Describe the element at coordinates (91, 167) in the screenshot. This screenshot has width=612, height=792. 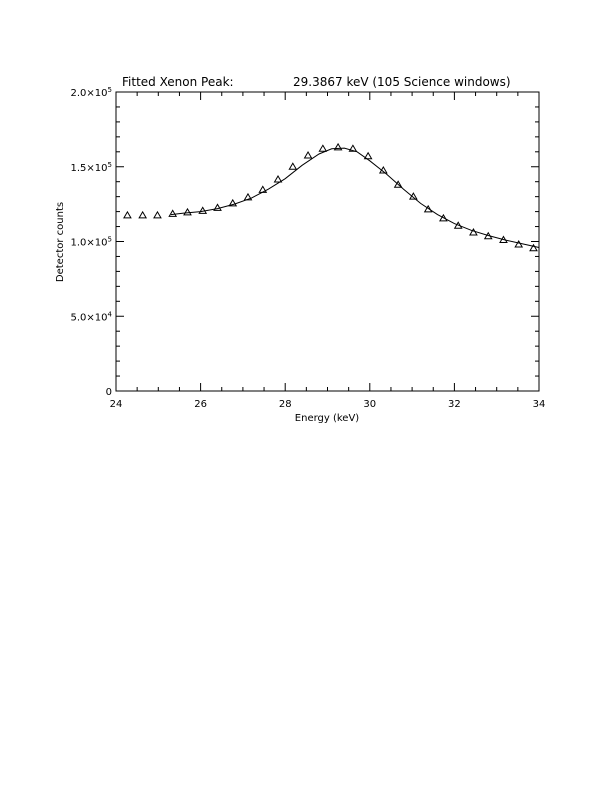
I see `y-tick-label: 1.5×10⁵` at that location.